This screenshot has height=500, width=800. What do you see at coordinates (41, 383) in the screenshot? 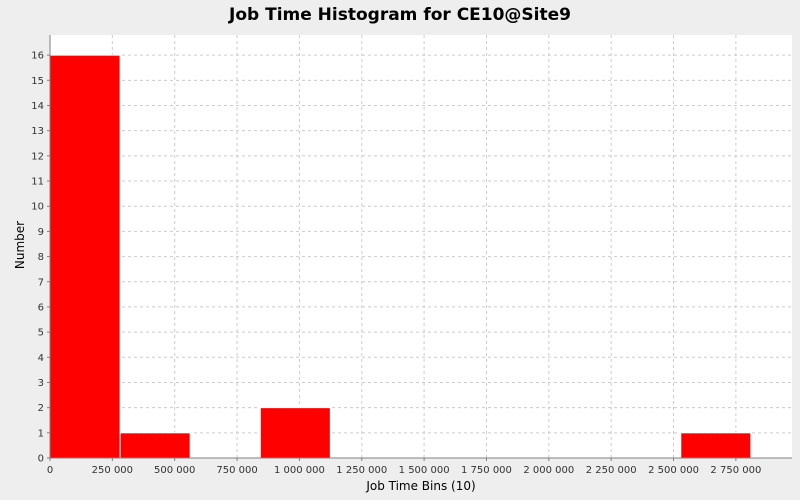
I see `y-tick-label: 3` at bounding box center [41, 383].